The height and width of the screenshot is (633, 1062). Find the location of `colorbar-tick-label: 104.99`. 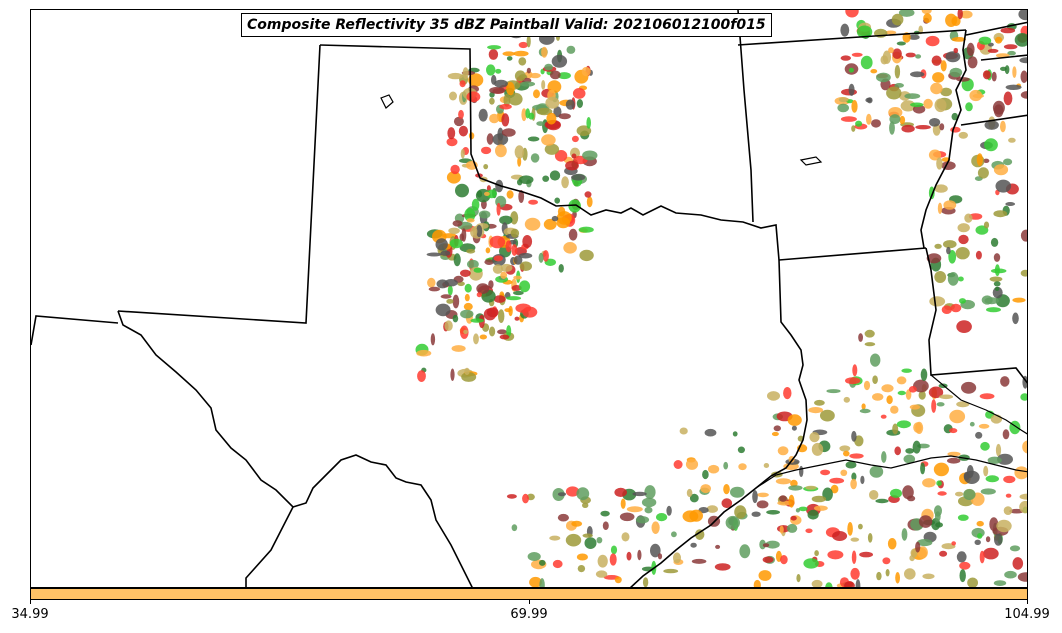

colorbar-tick-label: 104.99 is located at coordinates (1027, 614).